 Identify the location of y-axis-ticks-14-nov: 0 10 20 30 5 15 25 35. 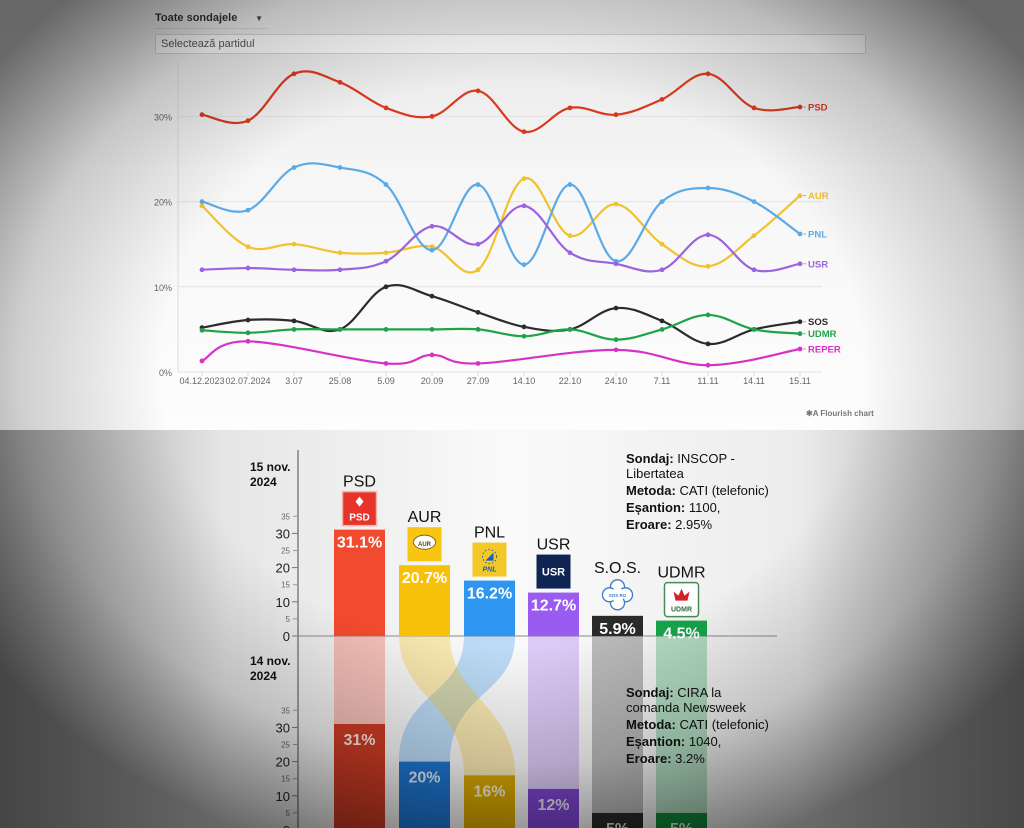
(287, 767).